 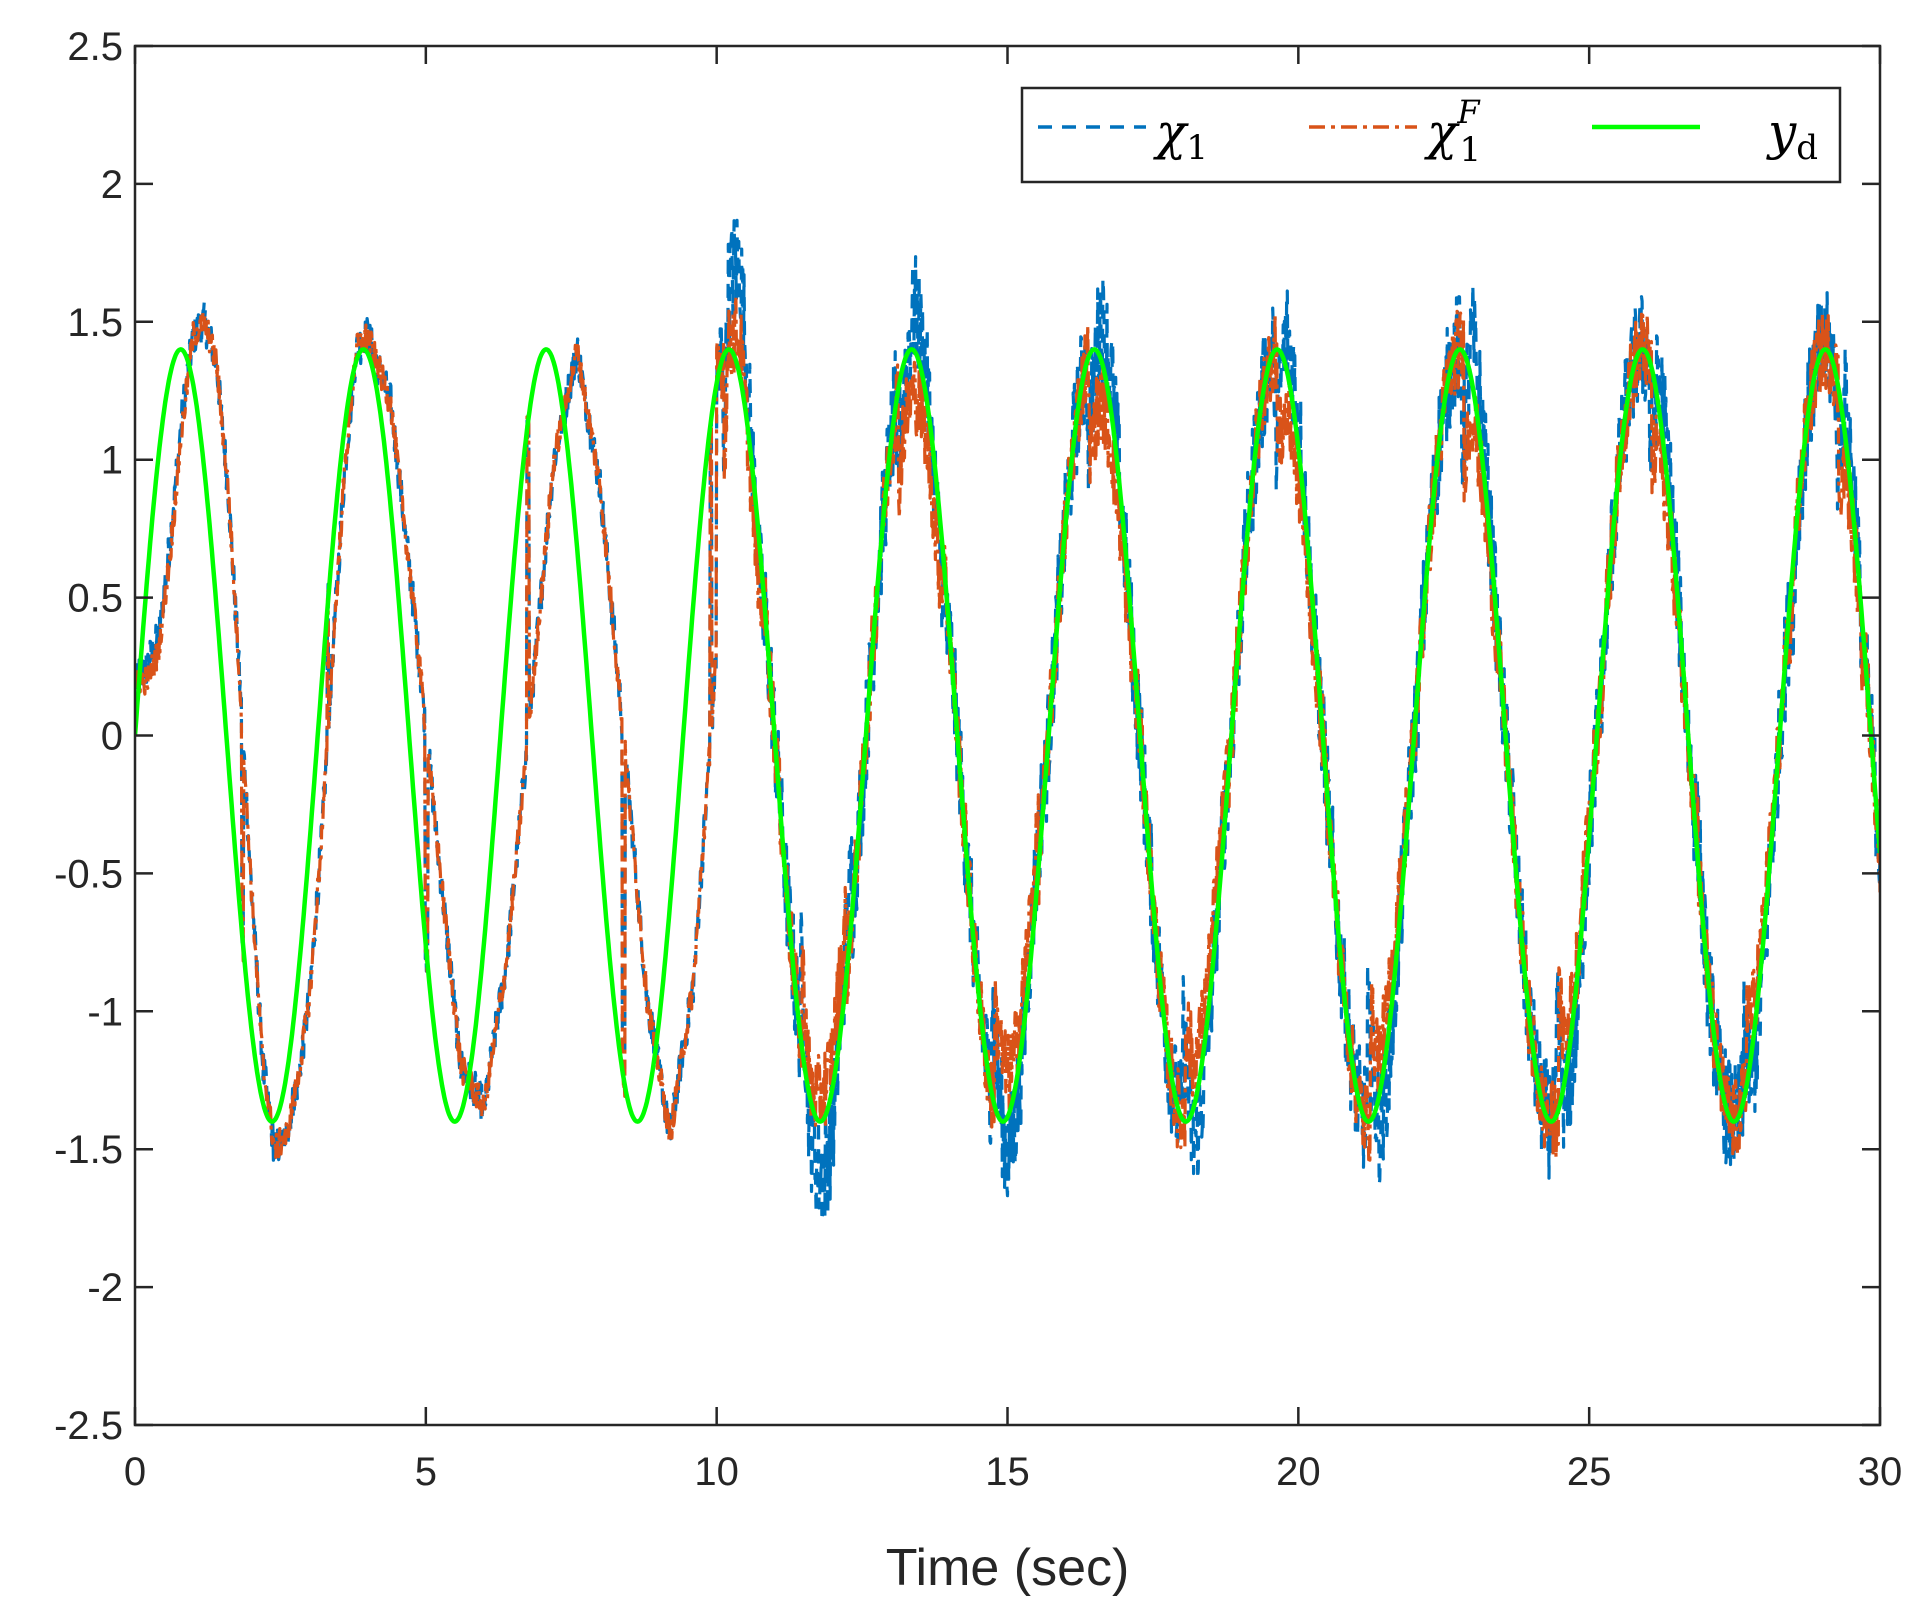 I want to click on y-tick-label: -1, so click(x=105, y=1012).